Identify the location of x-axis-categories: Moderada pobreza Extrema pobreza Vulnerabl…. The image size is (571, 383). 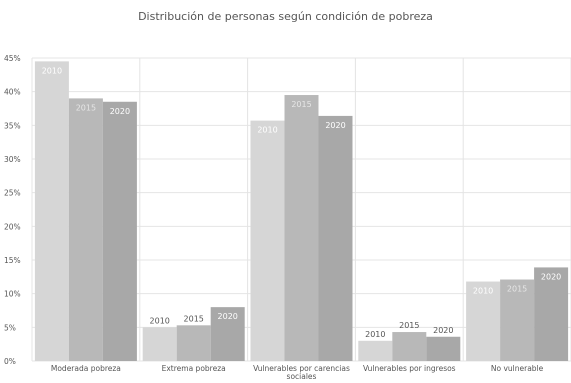
(297, 372).